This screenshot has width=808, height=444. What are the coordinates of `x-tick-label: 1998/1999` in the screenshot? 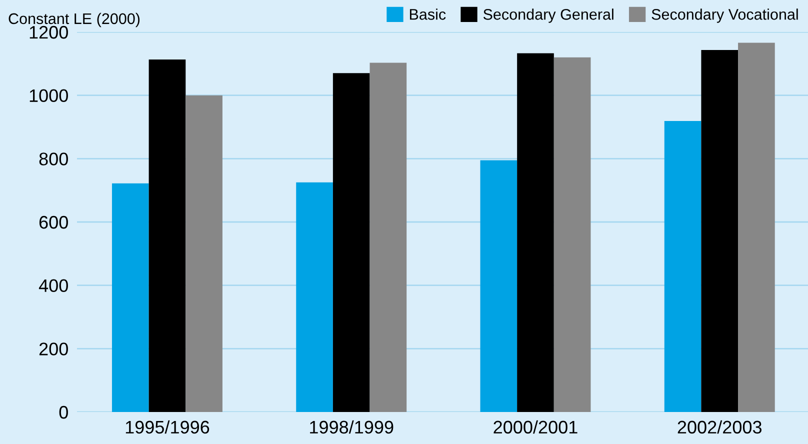 It's located at (352, 427).